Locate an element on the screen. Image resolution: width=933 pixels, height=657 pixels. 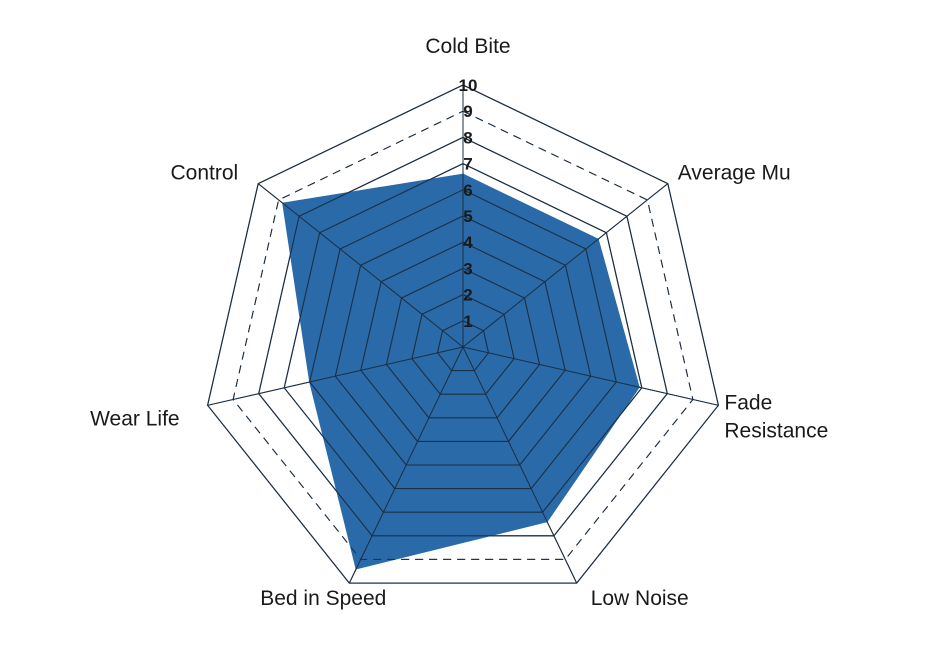
tick-label-8: 8 is located at coordinates (467, 137).